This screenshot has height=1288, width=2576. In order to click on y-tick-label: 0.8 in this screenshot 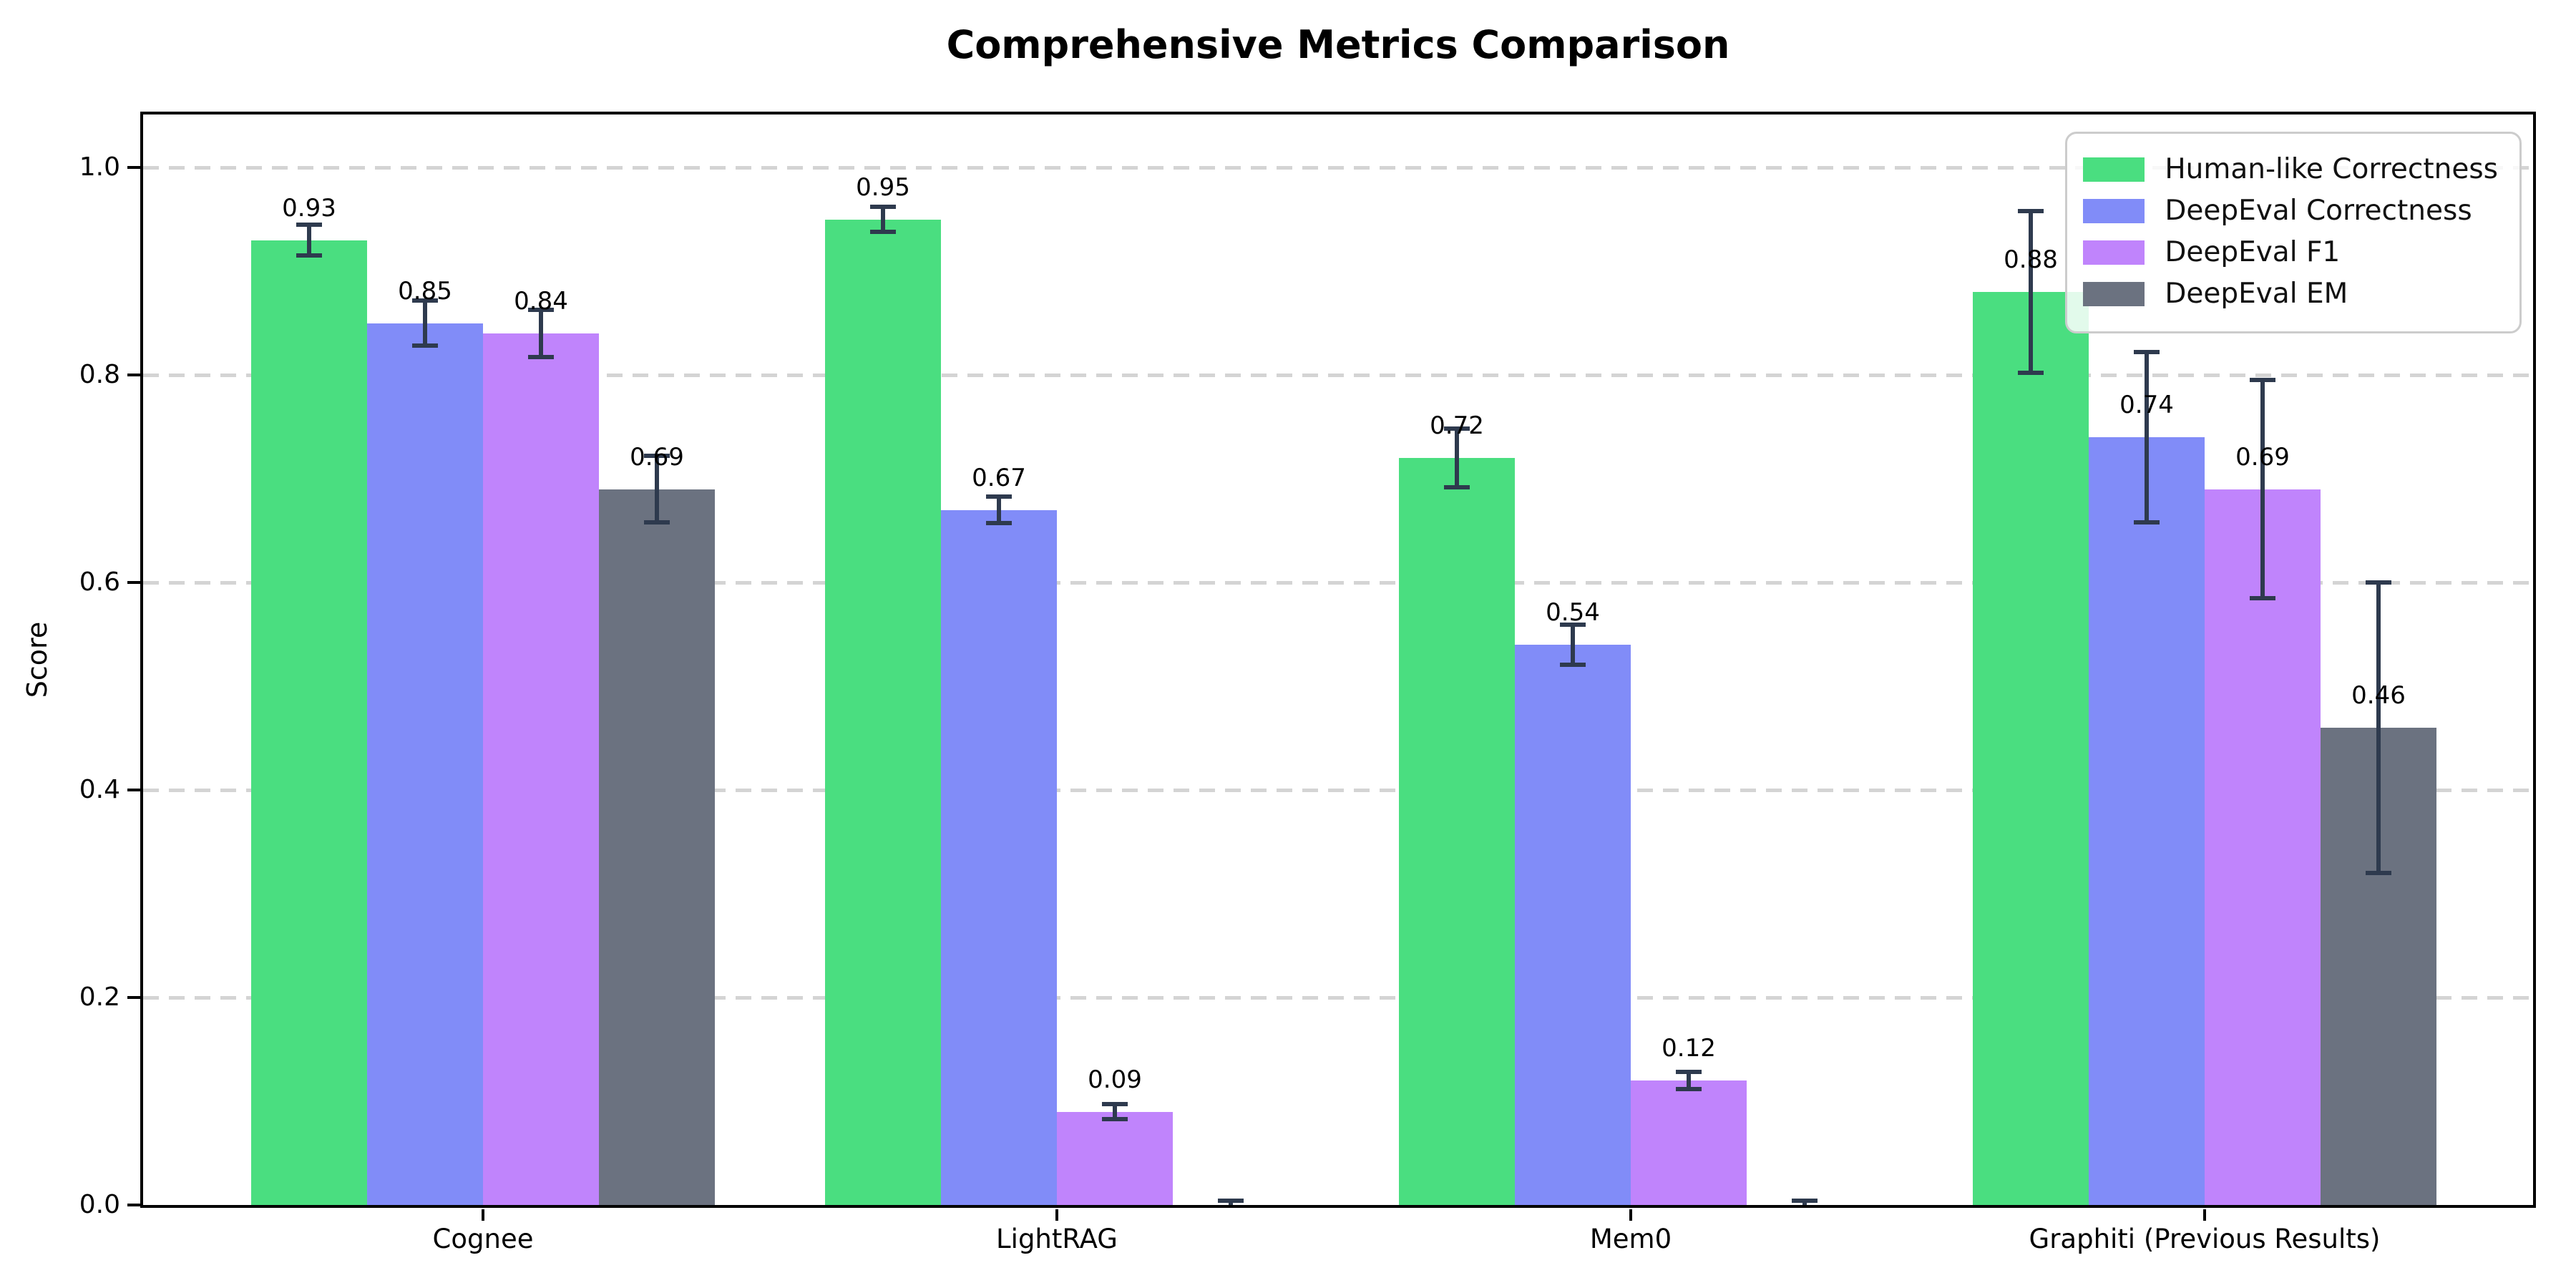, I will do `click(100, 374)`.